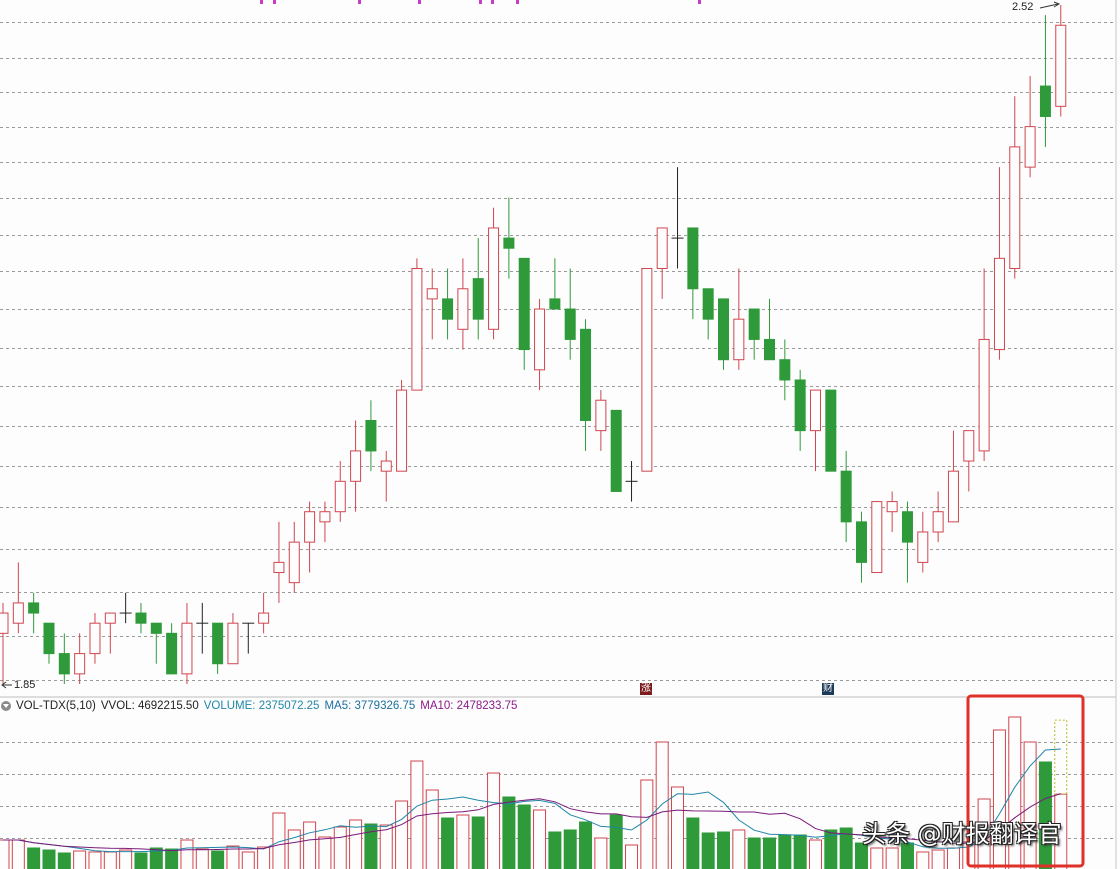  Describe the element at coordinates (261, 706) in the screenshot. I see `volume-value: VOLUME: 2375072.25` at that location.